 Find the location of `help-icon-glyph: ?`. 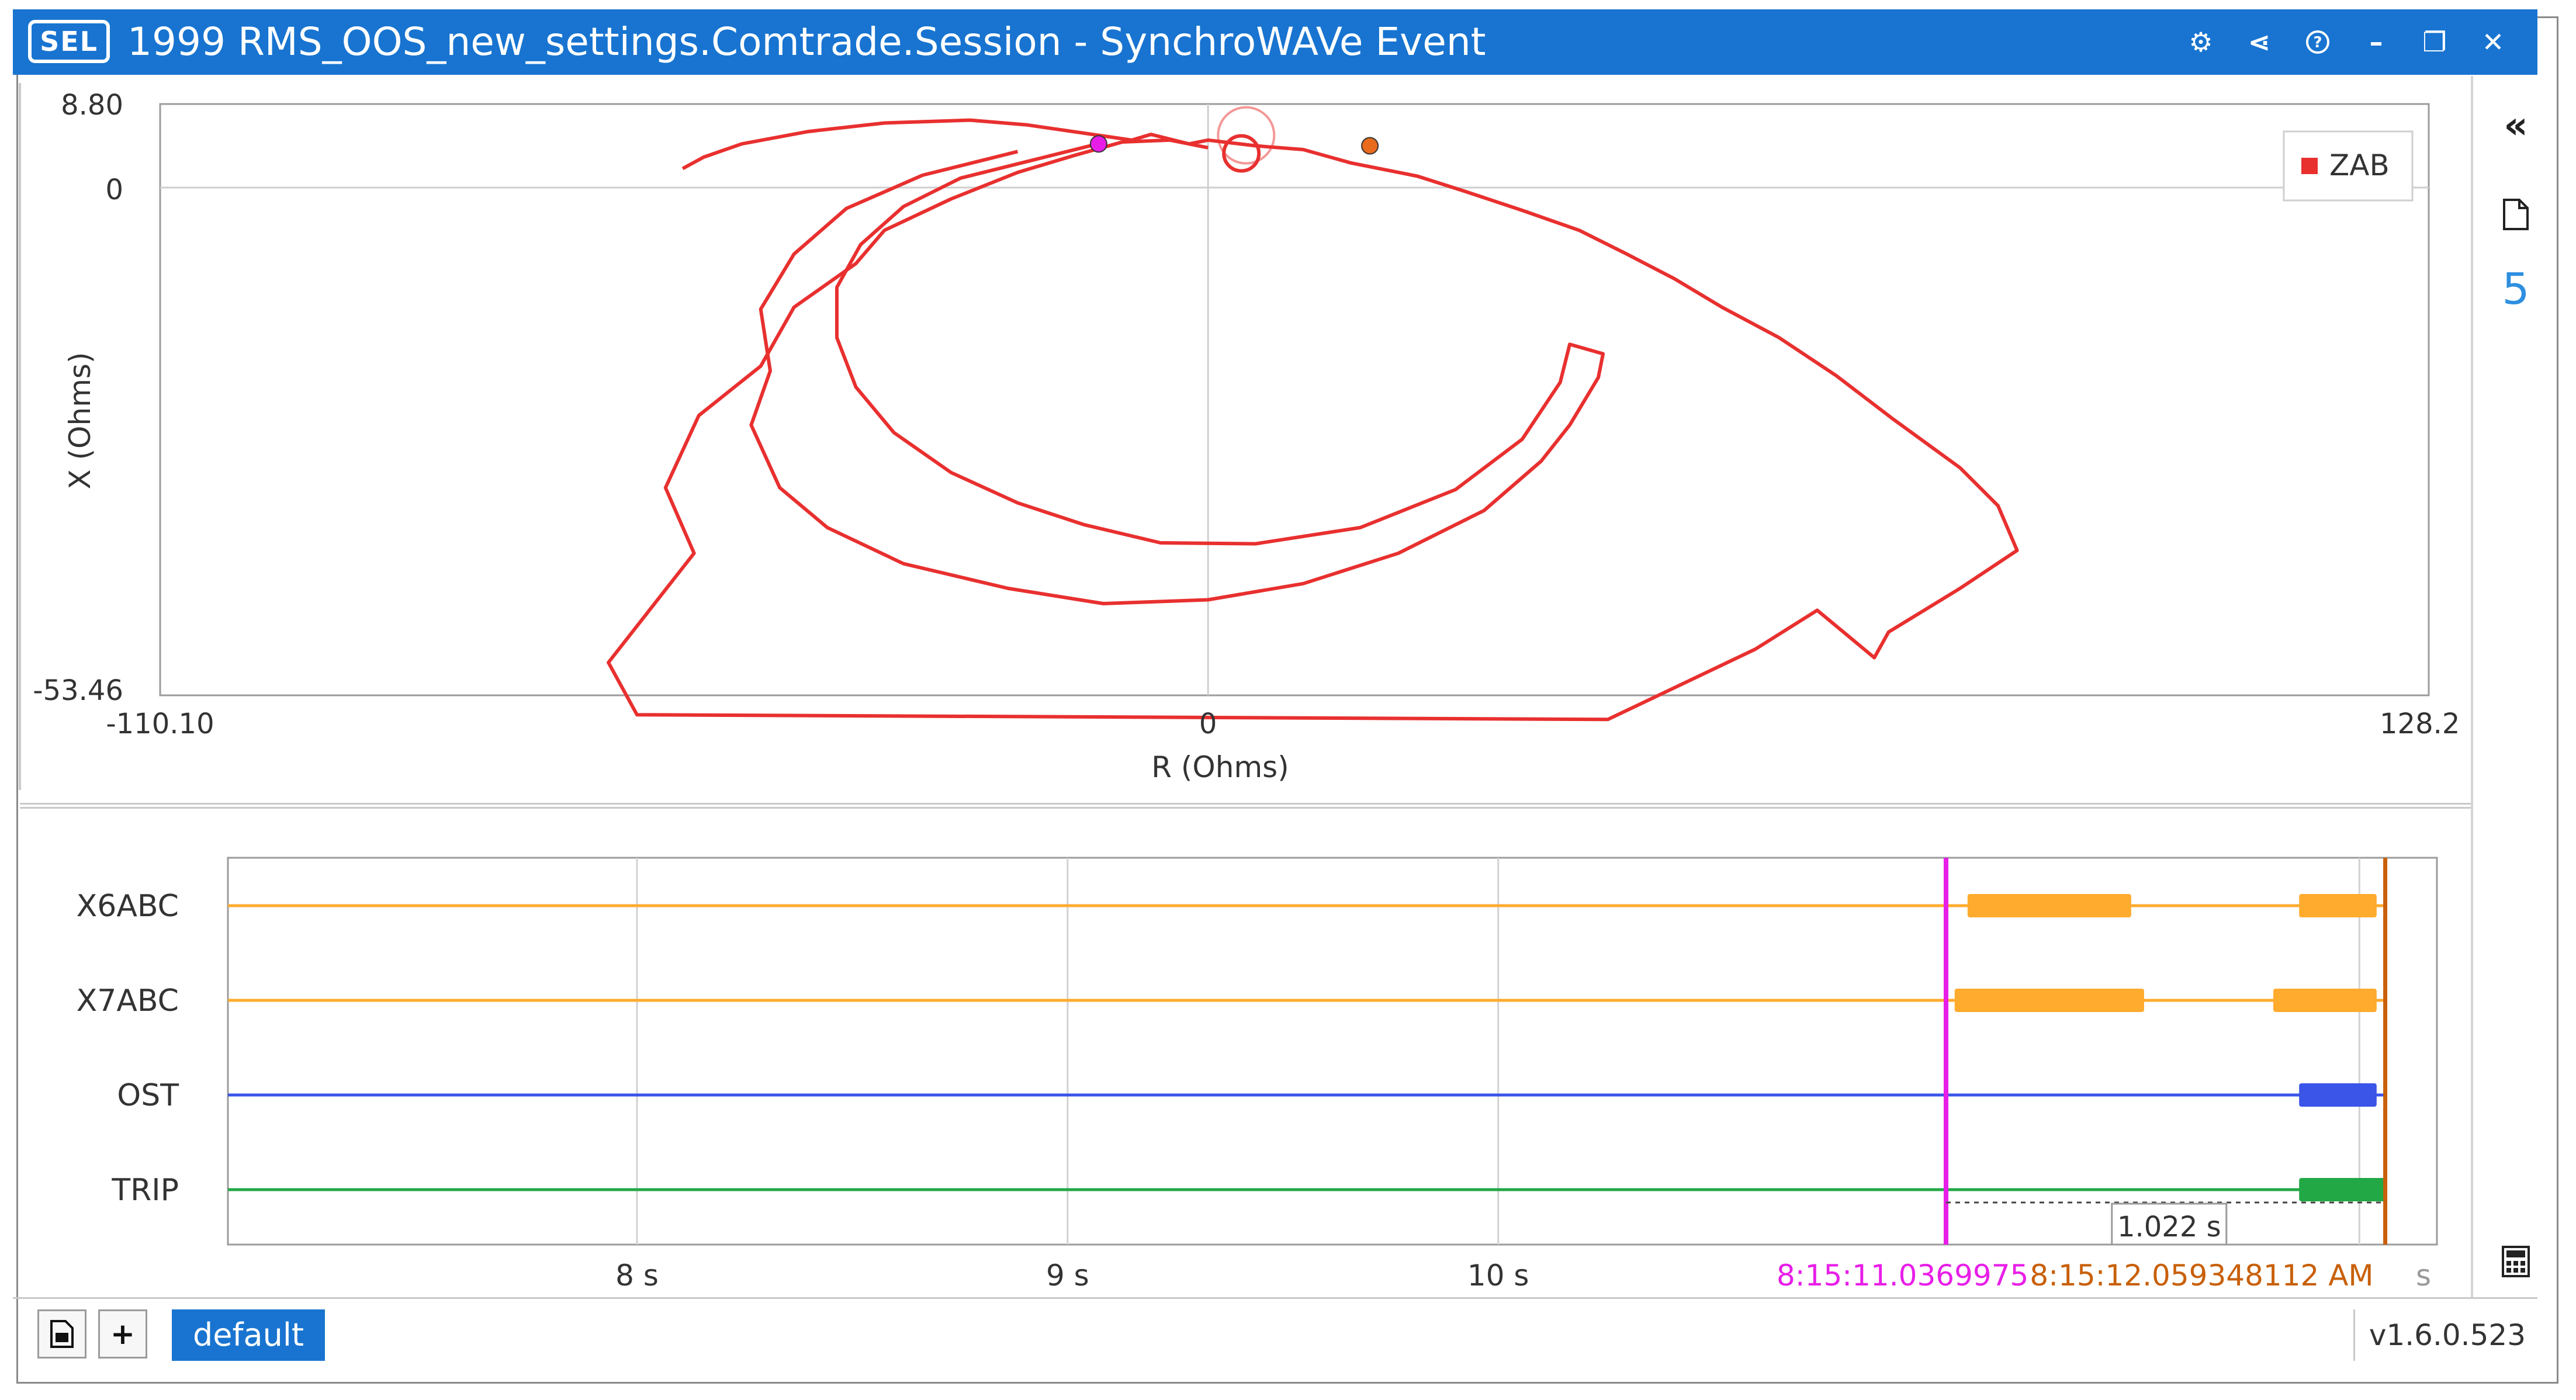

help-icon-glyph: ? is located at coordinates (2317, 42).